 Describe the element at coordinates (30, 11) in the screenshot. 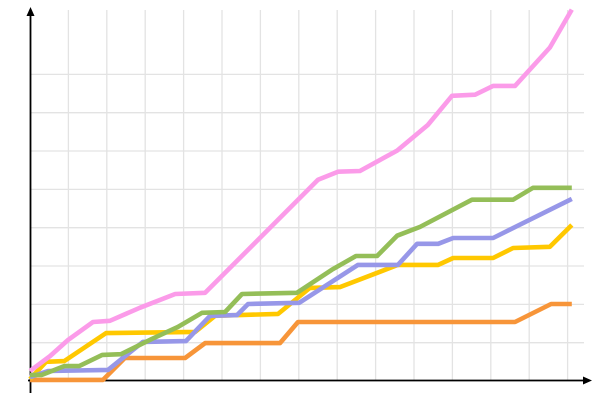

I see `y-axis-arrow-icon` at that location.